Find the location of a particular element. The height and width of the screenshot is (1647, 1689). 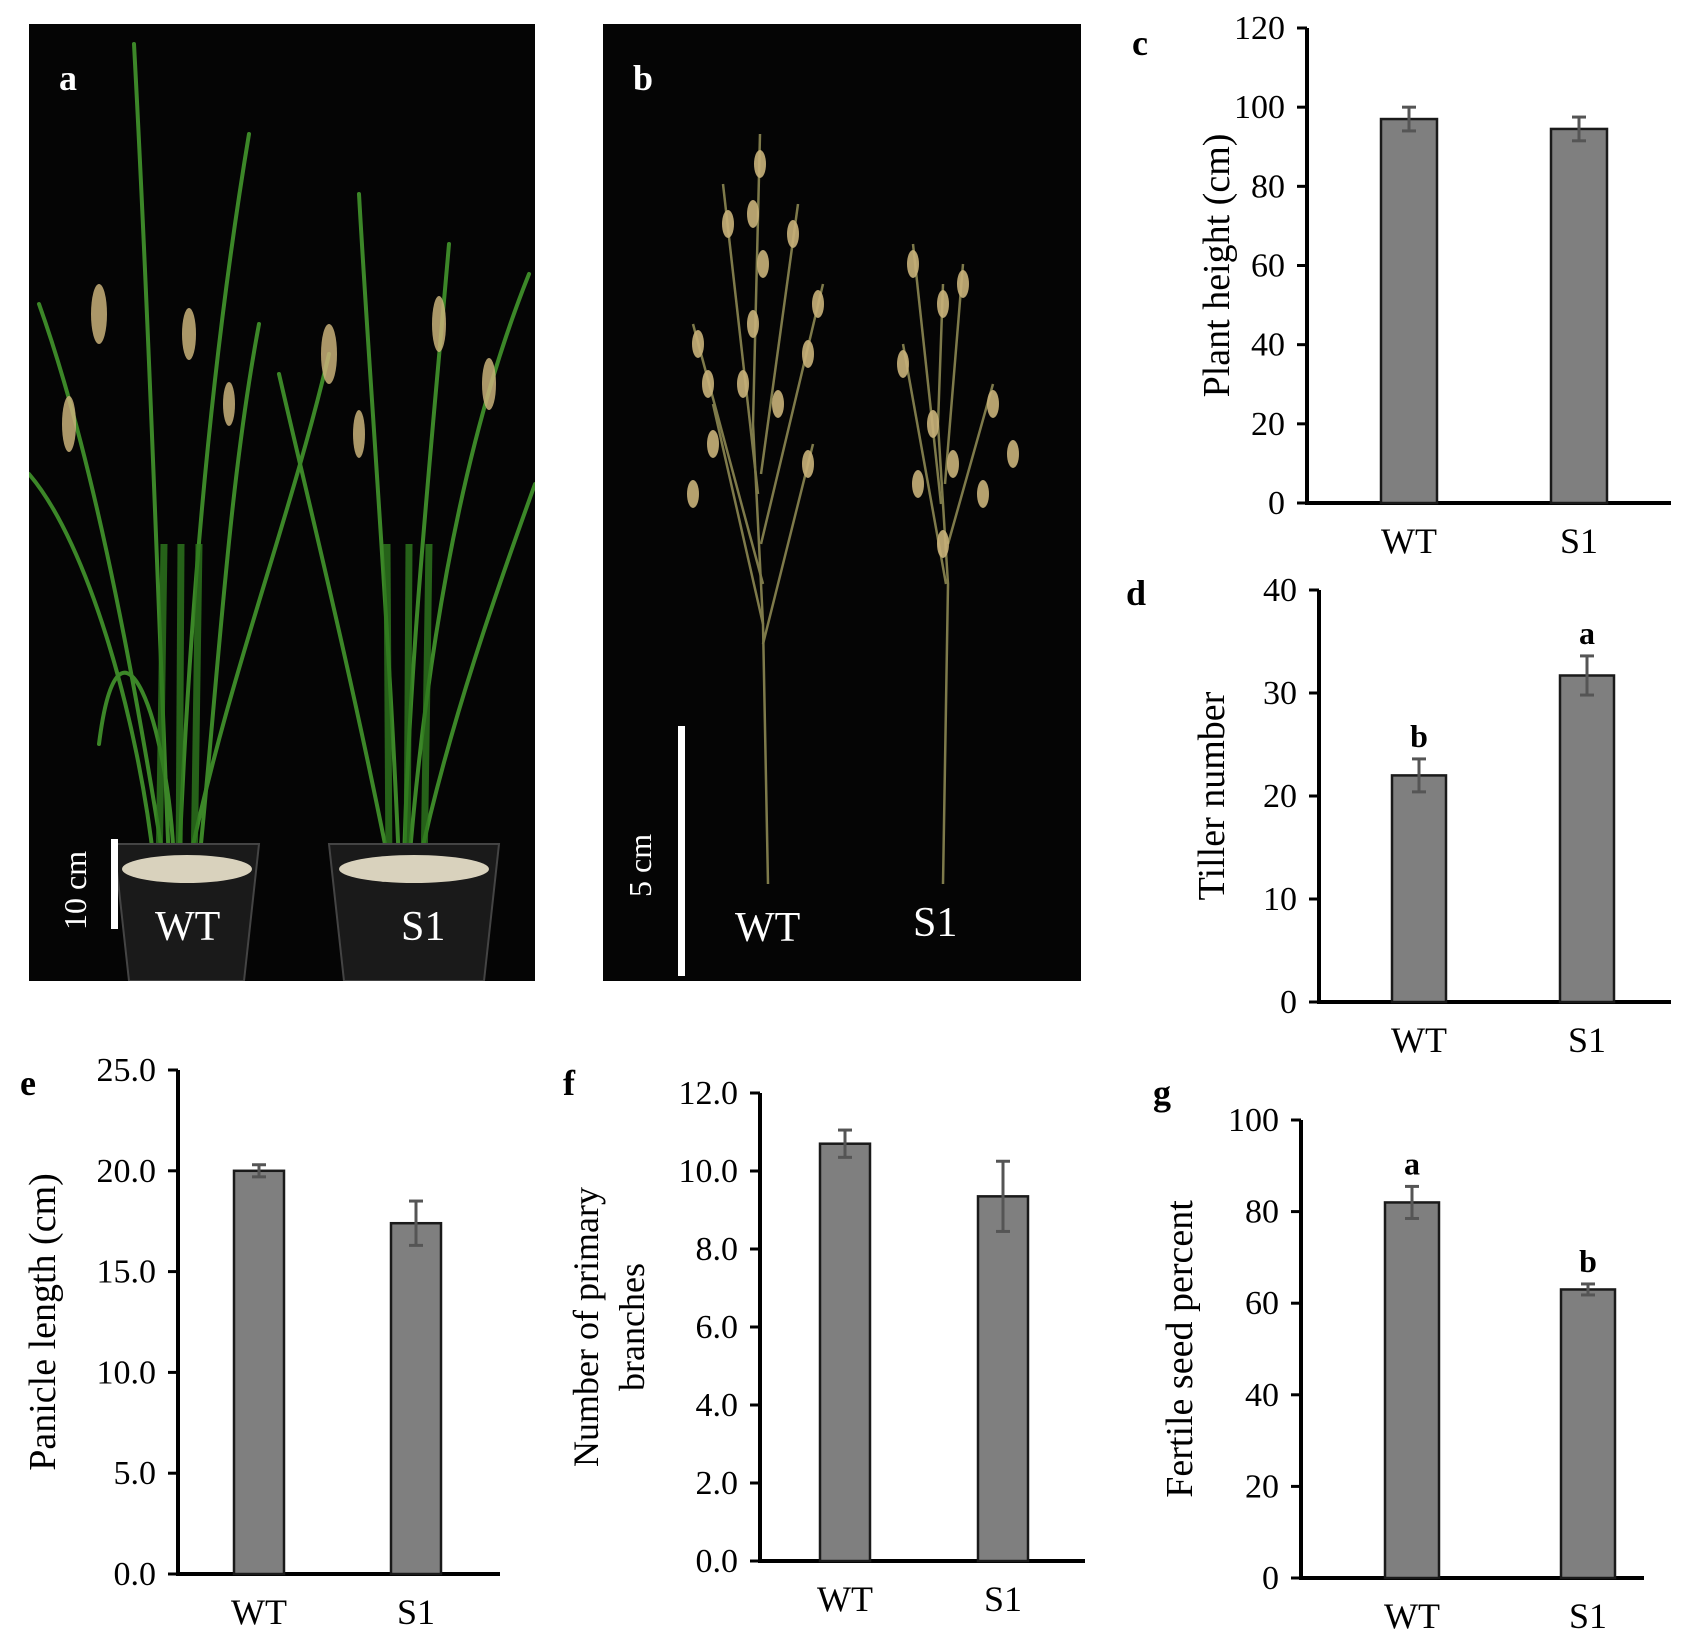

photo-b-label-s1: S1 is located at coordinates (935, 923).